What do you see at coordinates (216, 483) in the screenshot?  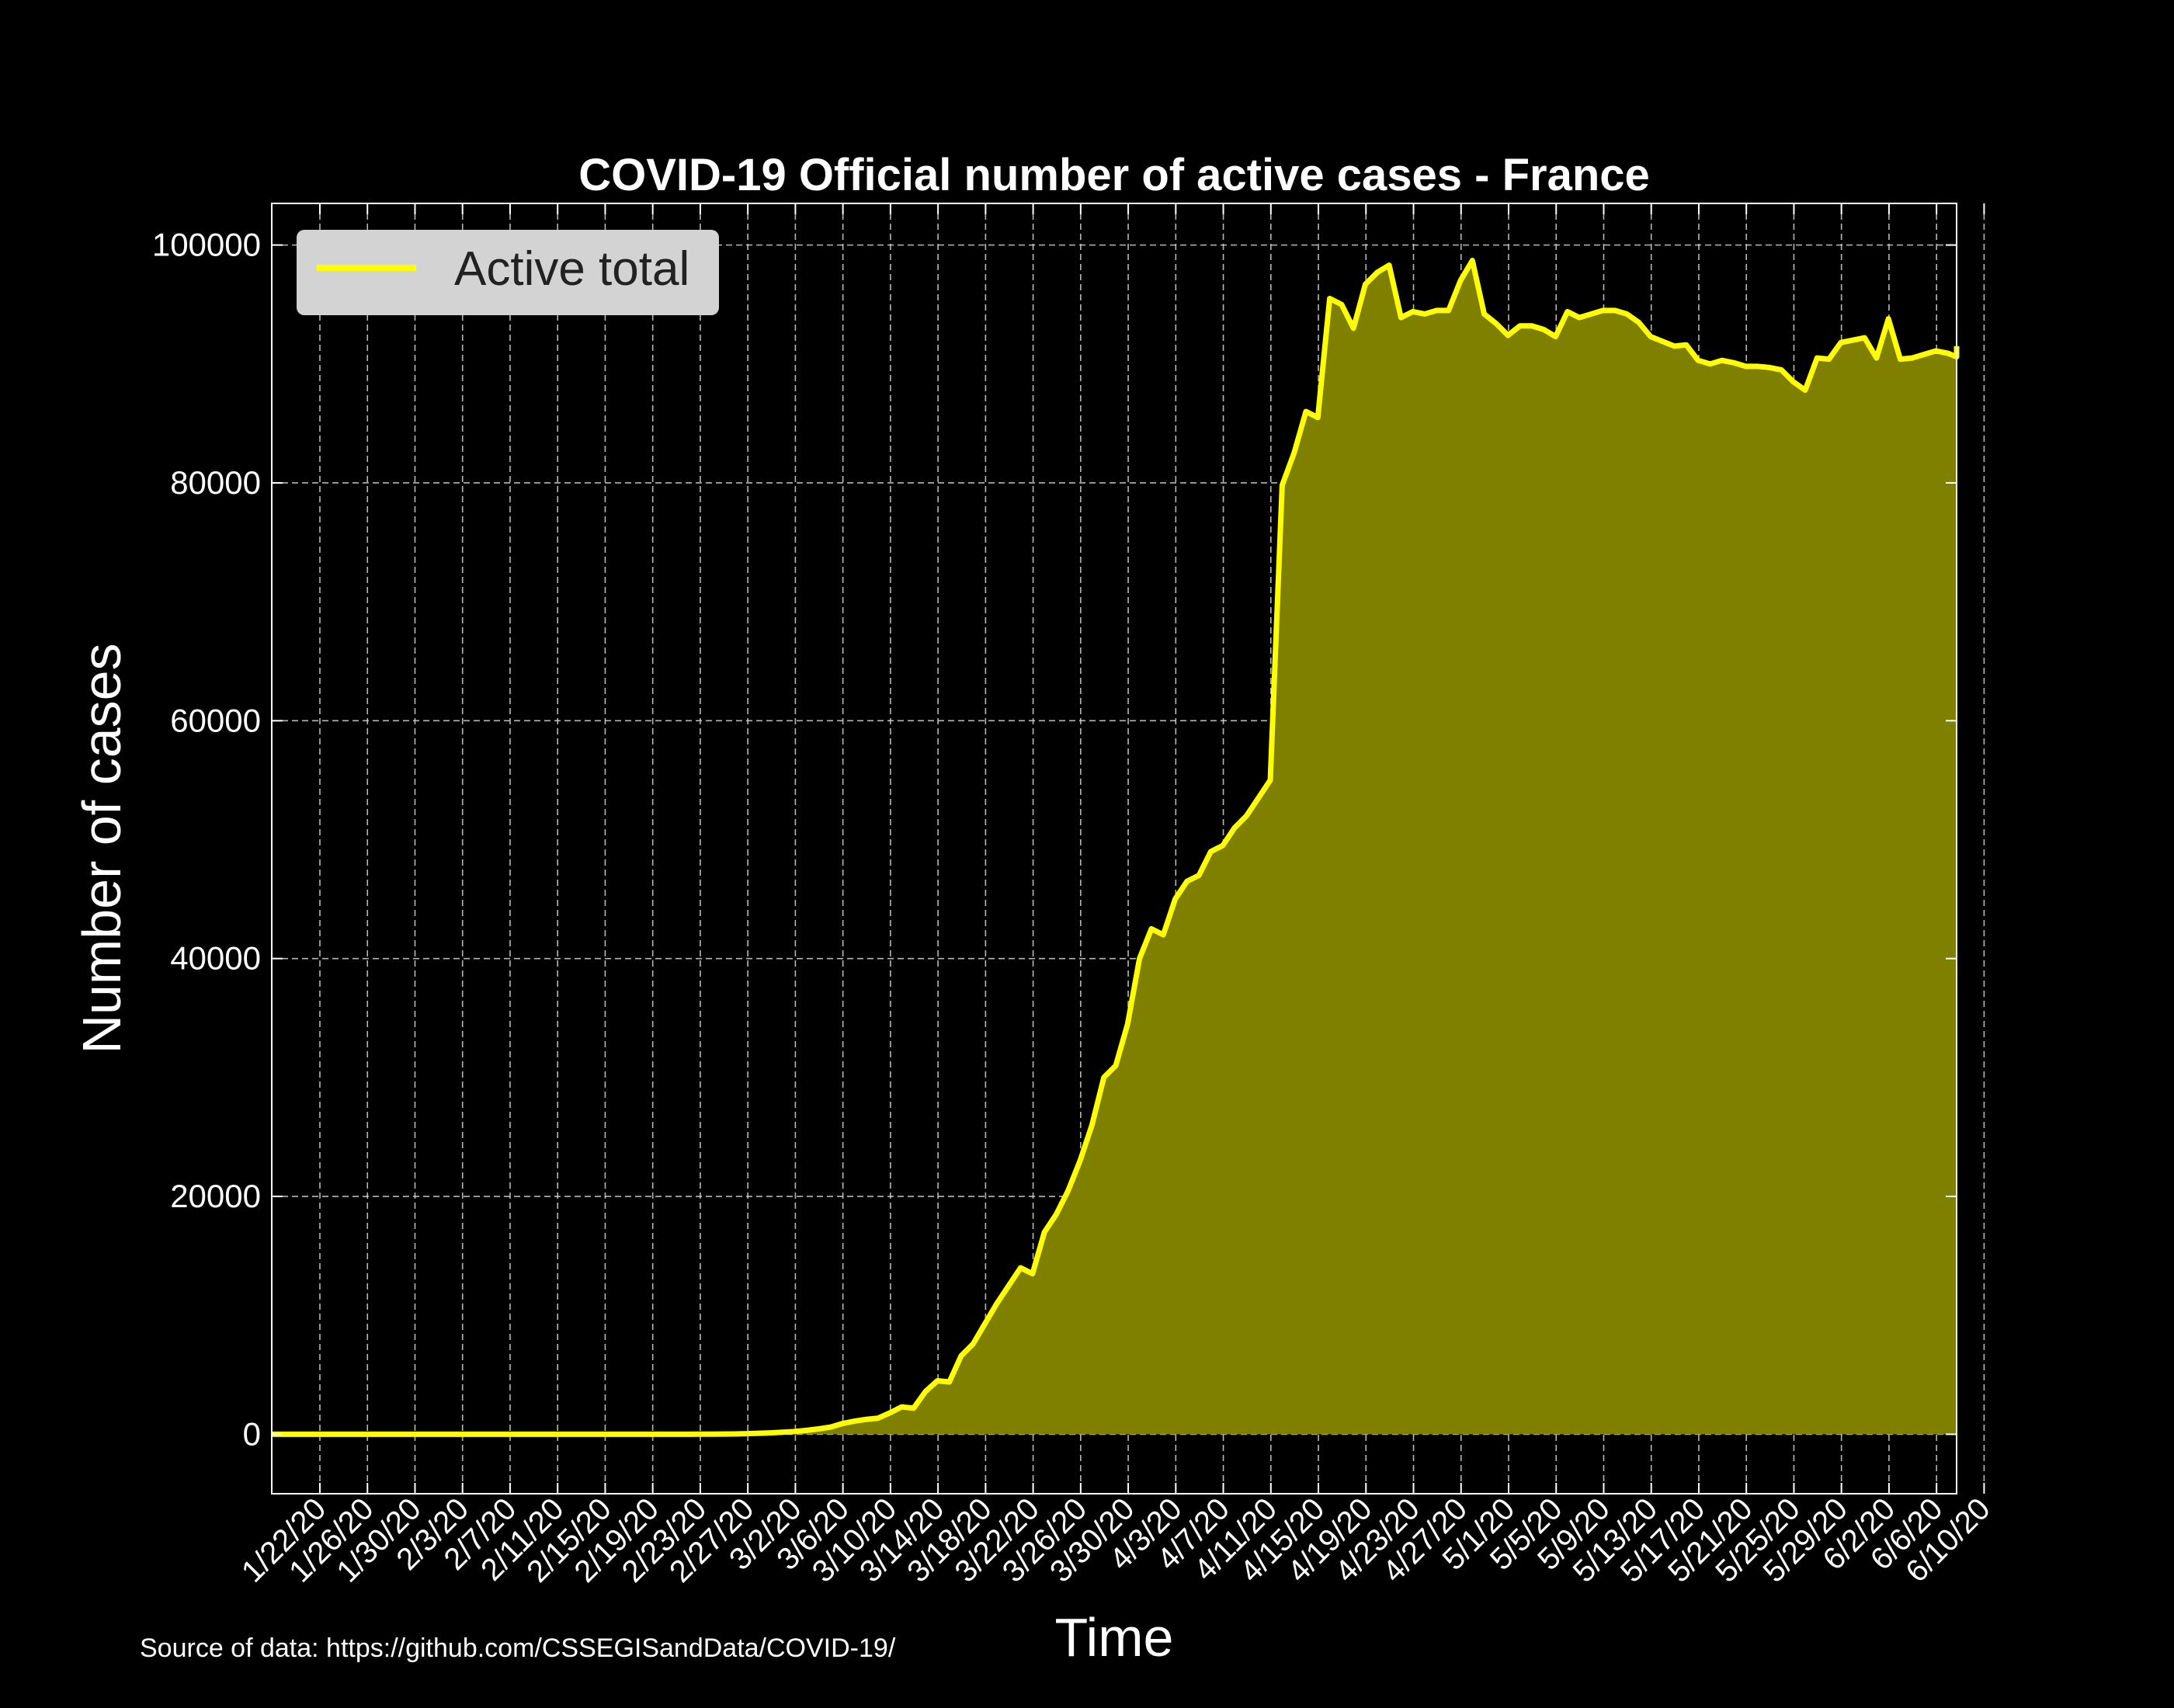 I see `y-tick-label: 80000` at bounding box center [216, 483].